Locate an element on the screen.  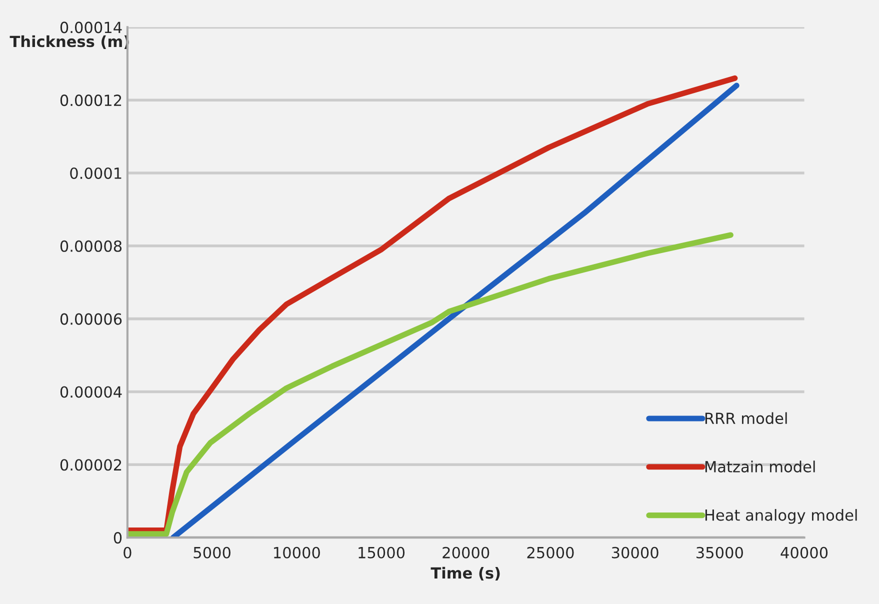
x-tick-label: 40000 is located at coordinates (804, 552).